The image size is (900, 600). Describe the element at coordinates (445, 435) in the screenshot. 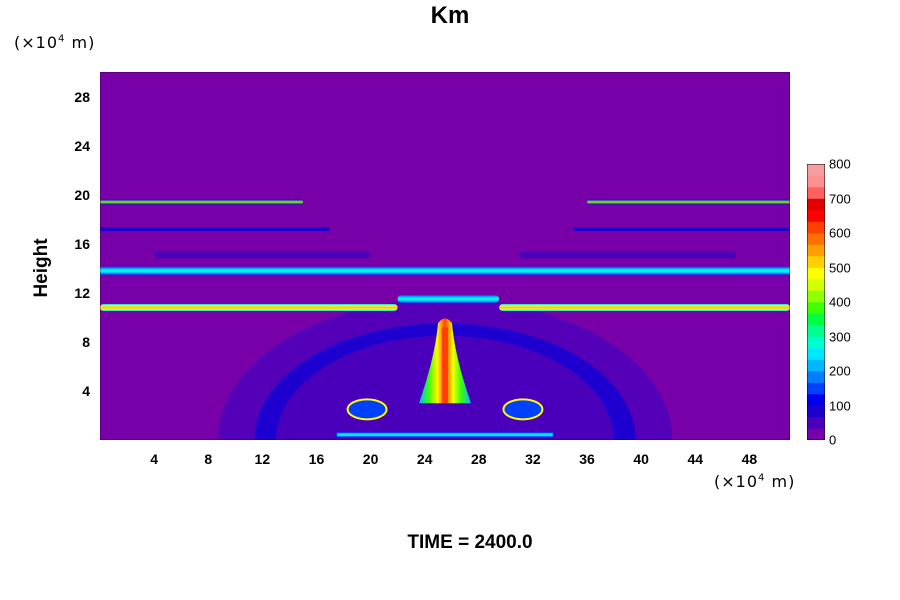

I see `surface-layer` at that location.